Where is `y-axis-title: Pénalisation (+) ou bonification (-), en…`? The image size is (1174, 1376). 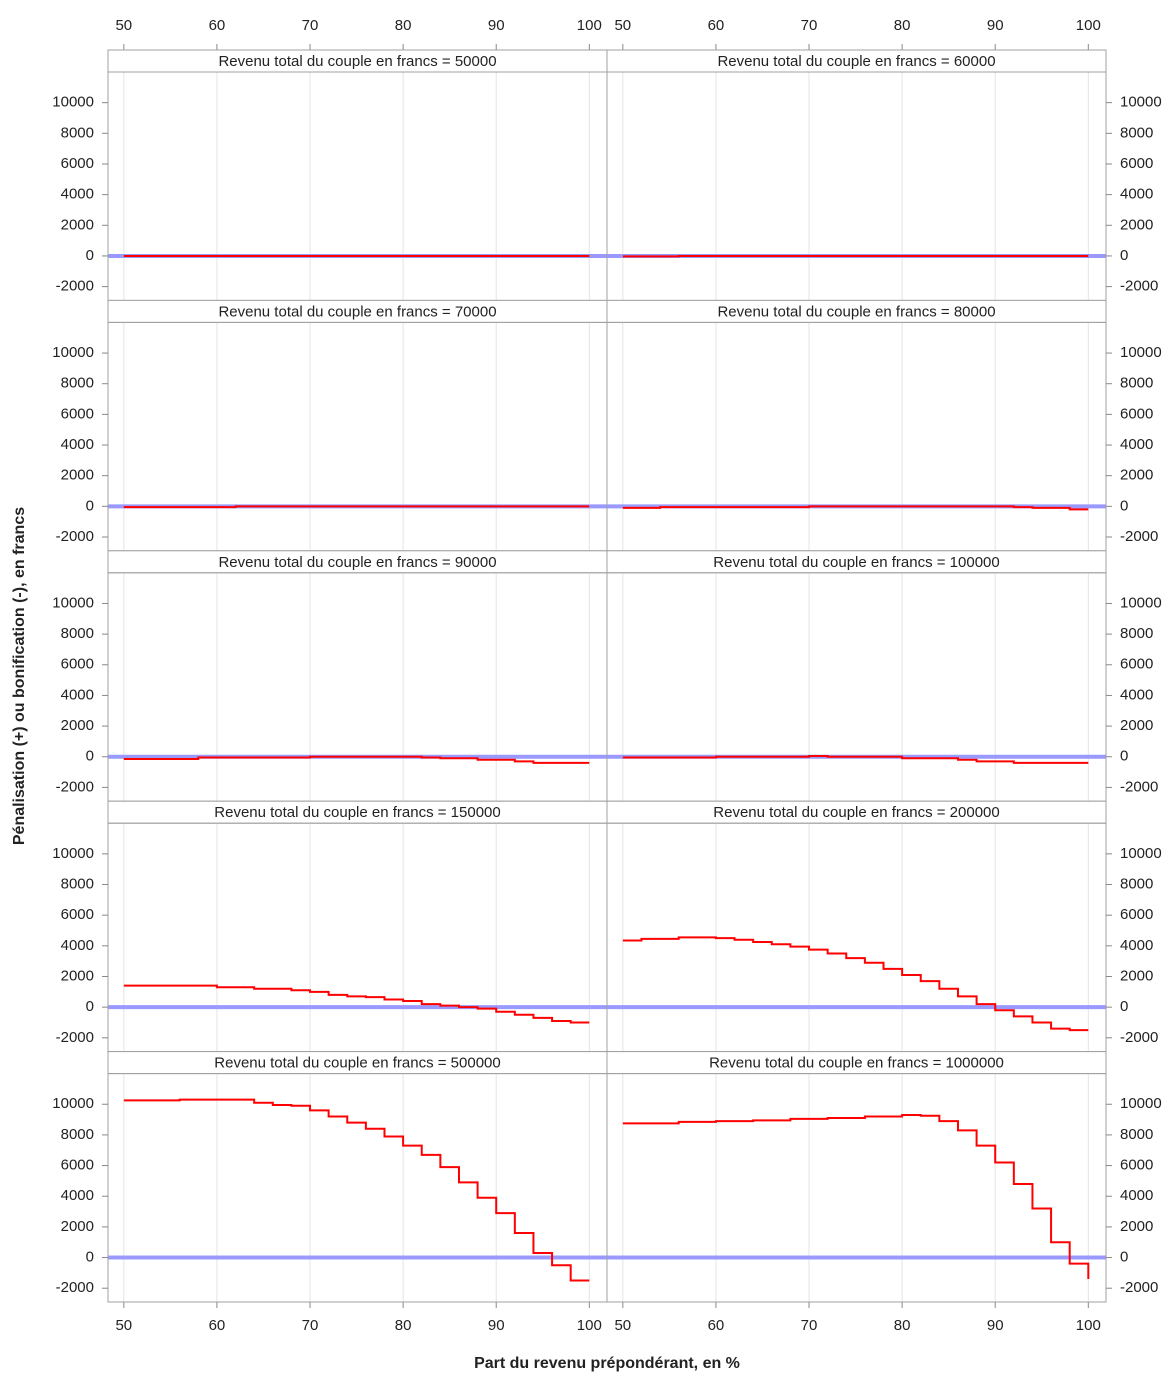
y-axis-title: Pénalisation (+) ou bonification (-), en… is located at coordinates (19, 676).